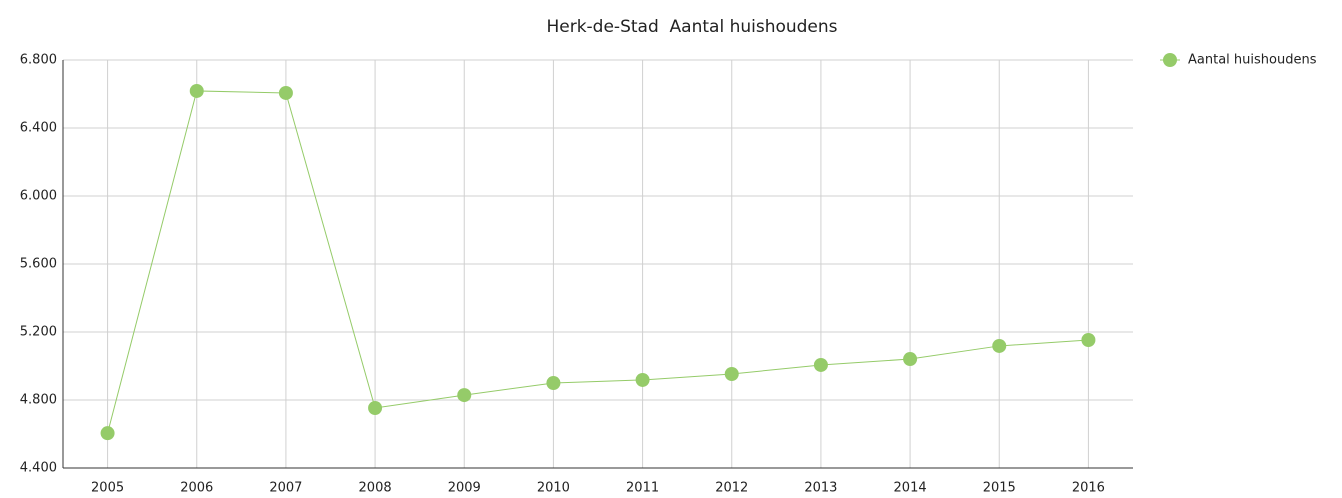 Image resolution: width=1342 pixels, height=498 pixels. I want to click on x-tick-label: 2009, so click(464, 488).